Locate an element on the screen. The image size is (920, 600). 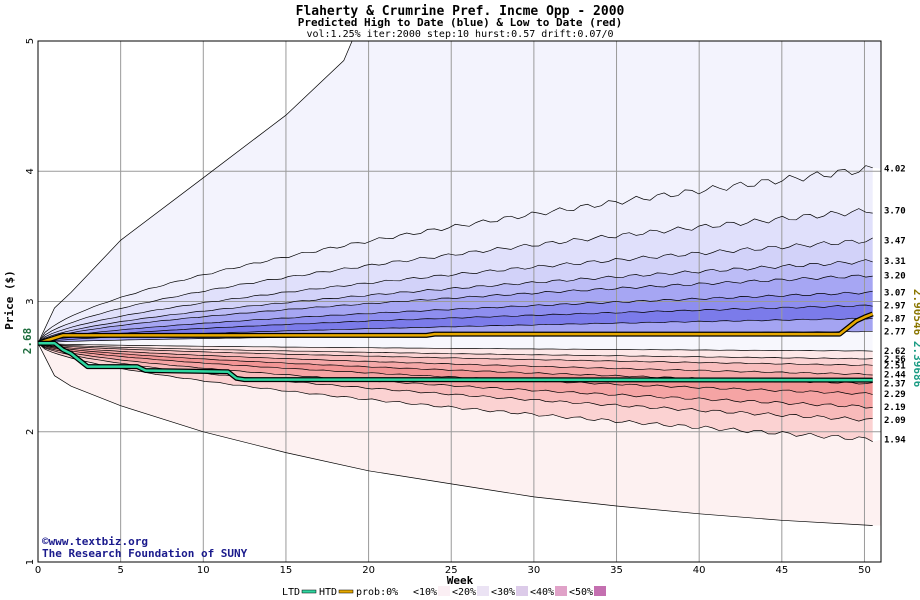
y-tick-label: 5 is located at coordinates (30, 41).